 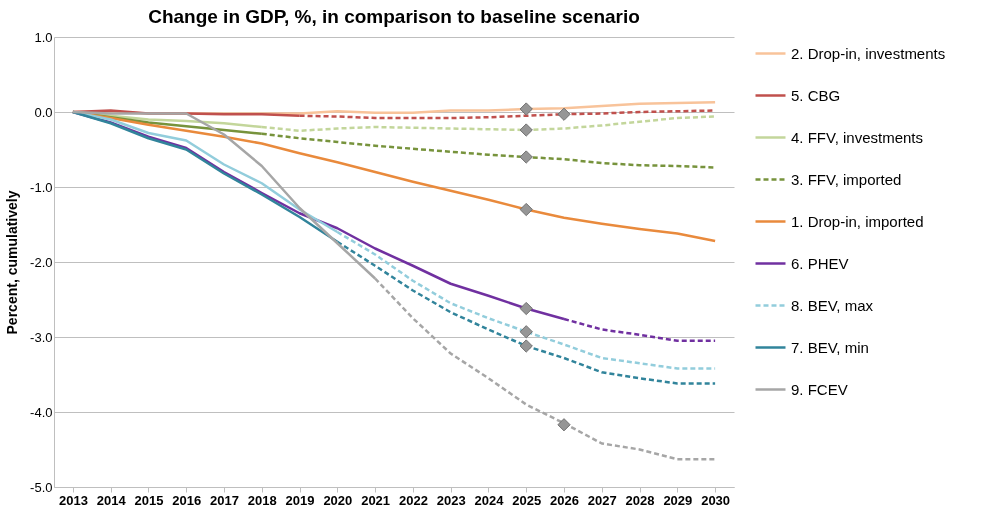 What do you see at coordinates (819, 389) in the screenshot?
I see `legend-label: 9. FCEV` at bounding box center [819, 389].